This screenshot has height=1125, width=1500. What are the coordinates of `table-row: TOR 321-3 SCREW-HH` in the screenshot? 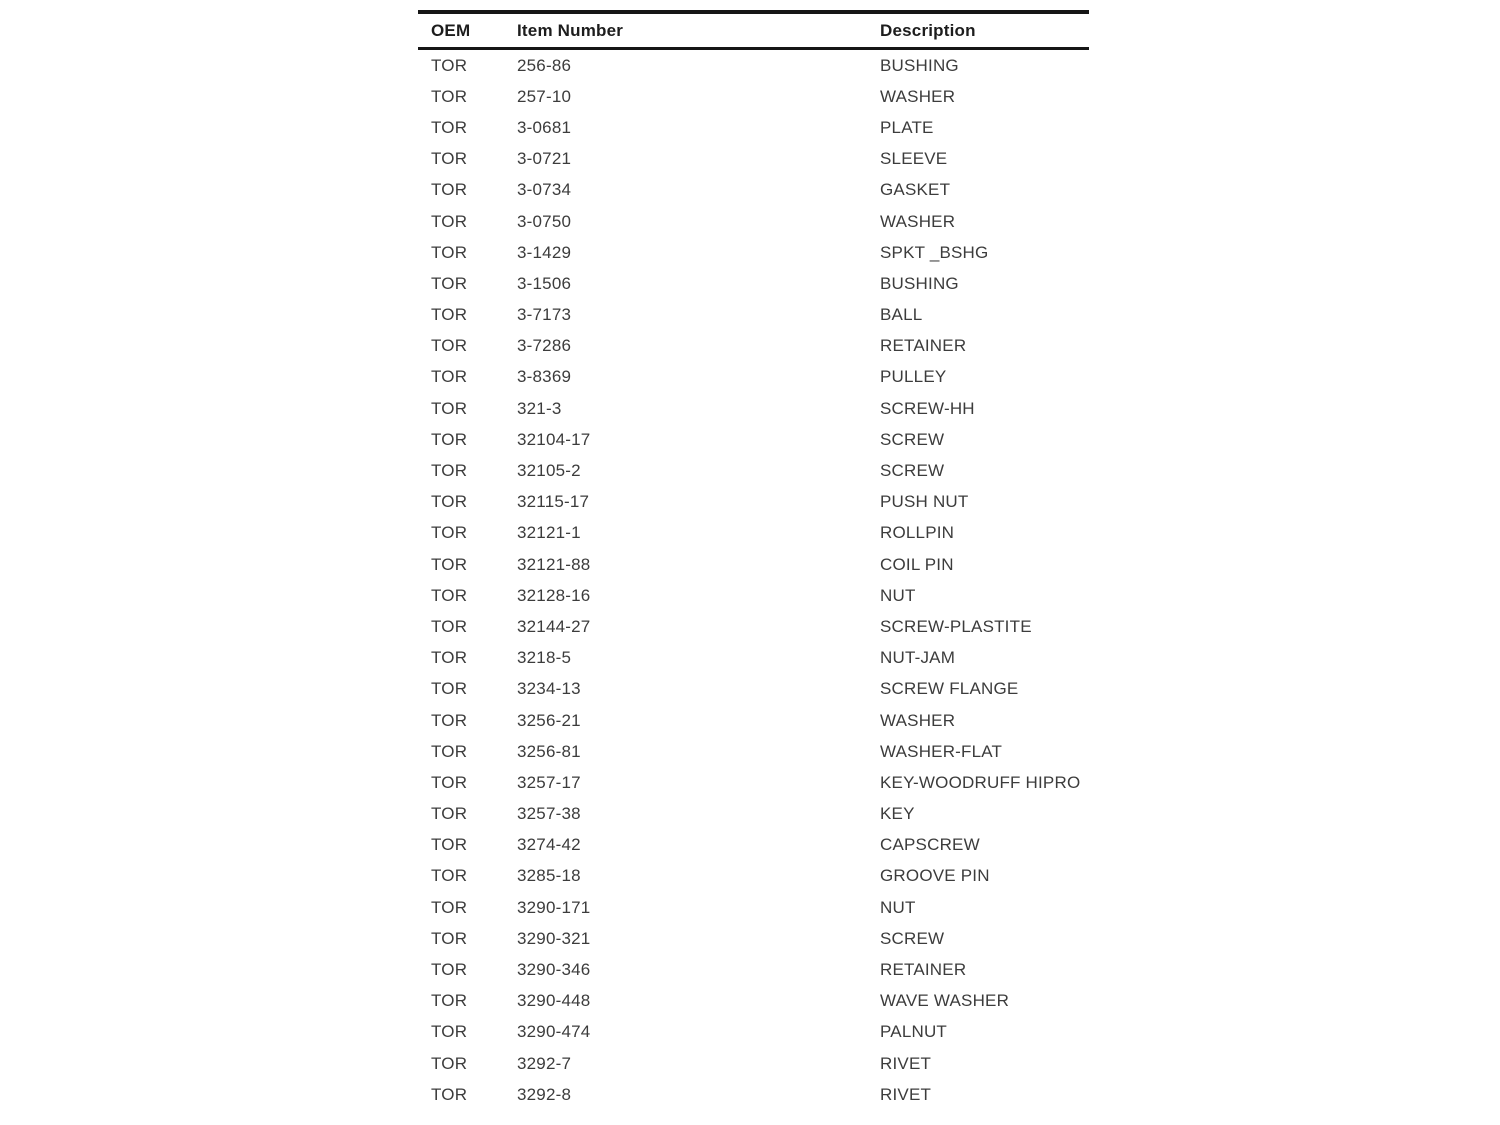 It's located at (753, 408).